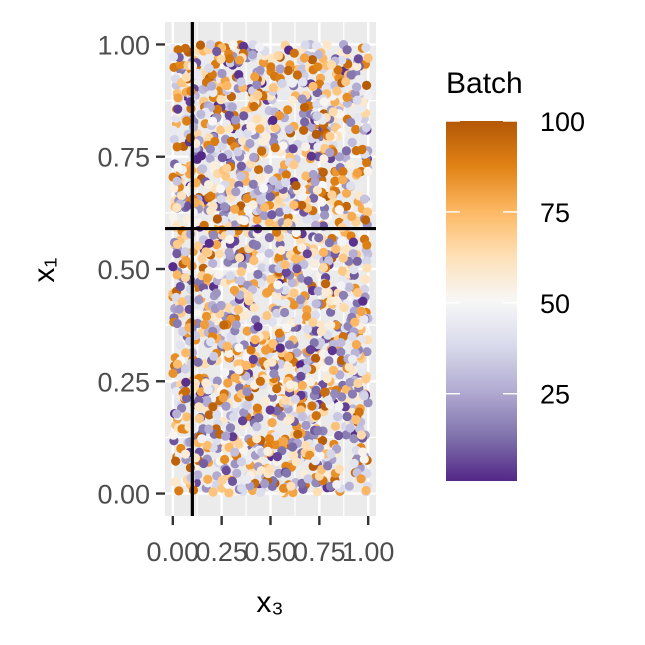 The width and height of the screenshot is (645, 645). I want to click on y-tick-label: 0.75, so click(123, 158).